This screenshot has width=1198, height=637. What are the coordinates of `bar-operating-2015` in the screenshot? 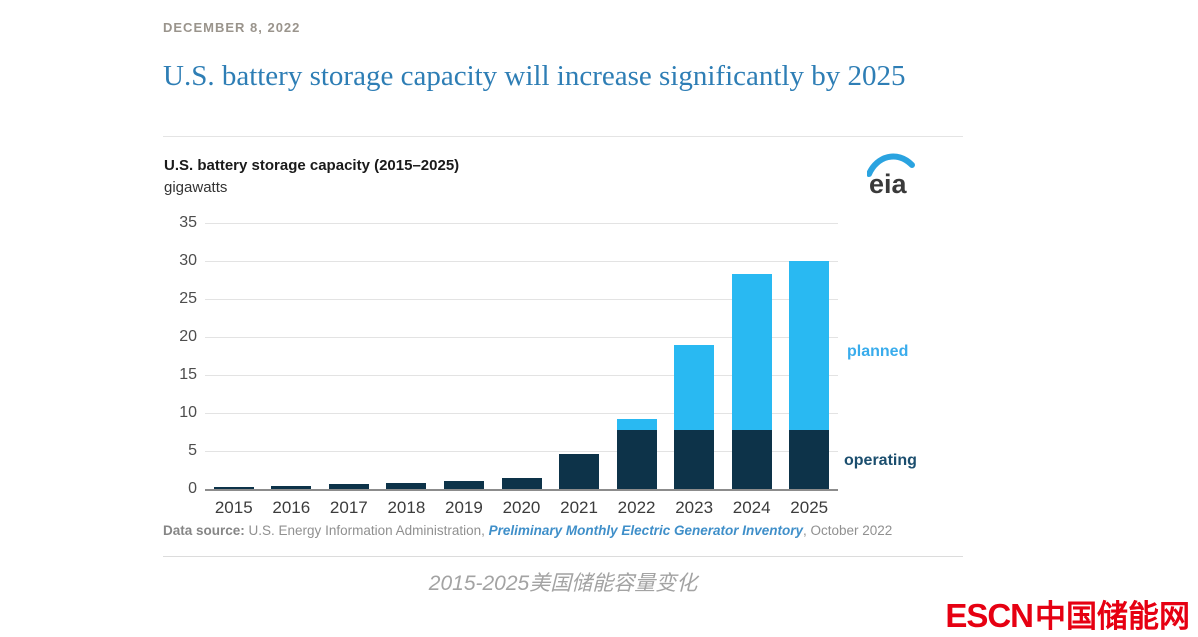 It's located at (233, 488).